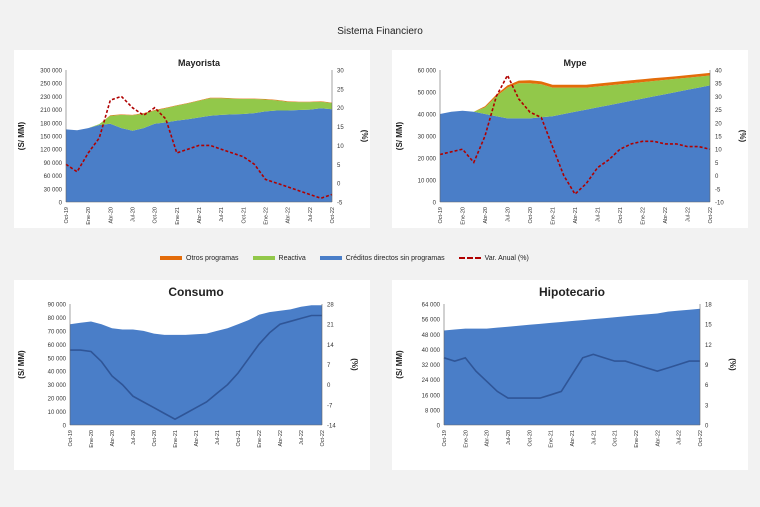  Describe the element at coordinates (263, 258) in the screenshot. I see `legend-swatch-reactiva` at that location.